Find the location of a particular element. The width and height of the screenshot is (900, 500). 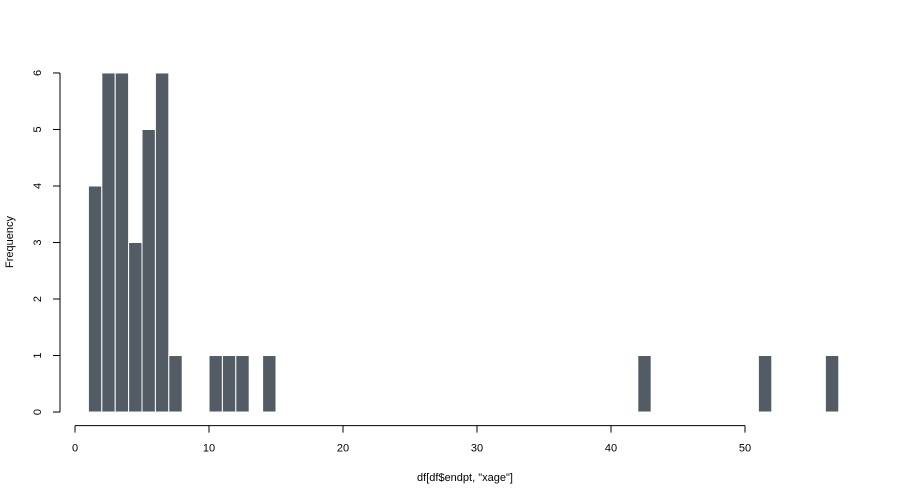

y-tick-label: 2 is located at coordinates (38, 299).